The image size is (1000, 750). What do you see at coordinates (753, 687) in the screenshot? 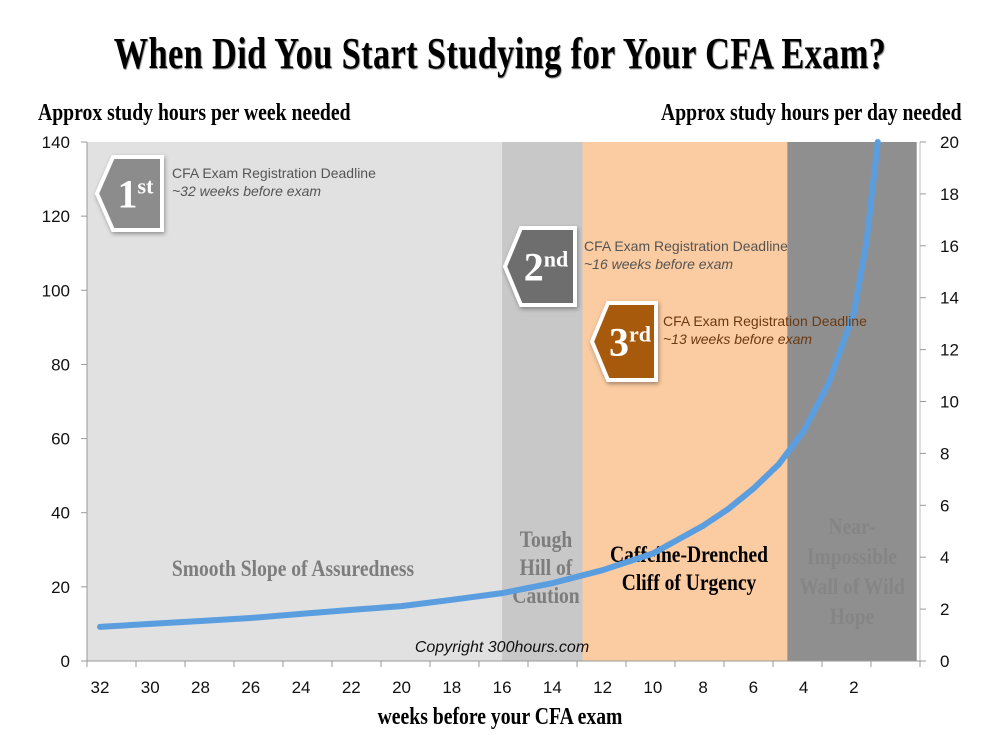
I see `x-tick-label: 6` at bounding box center [753, 687].